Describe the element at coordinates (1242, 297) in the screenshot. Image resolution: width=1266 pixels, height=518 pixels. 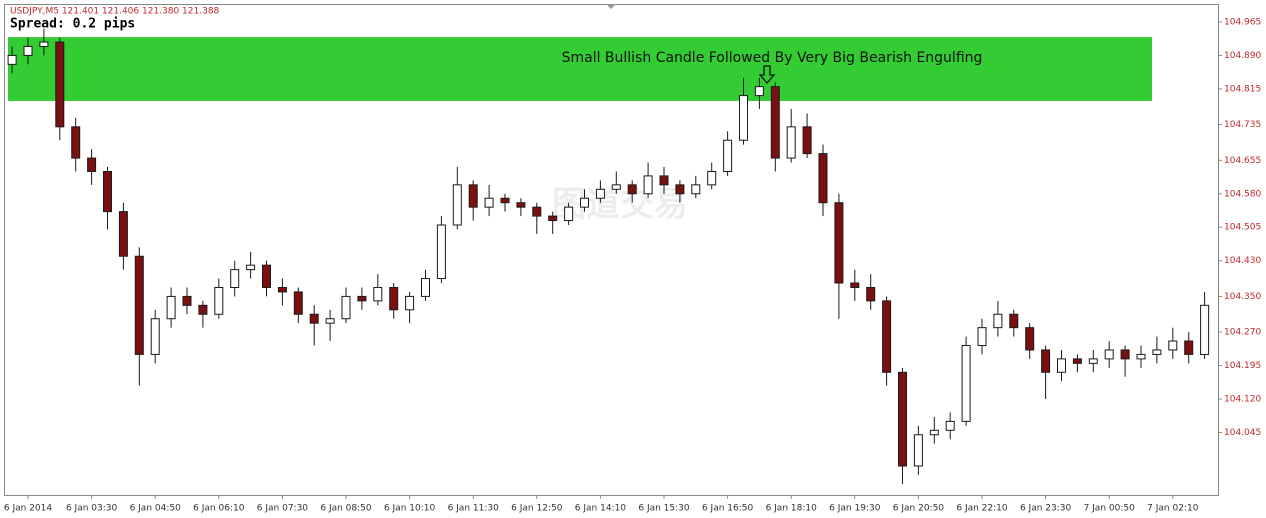
I see `y-tick-label: 104.350` at that location.